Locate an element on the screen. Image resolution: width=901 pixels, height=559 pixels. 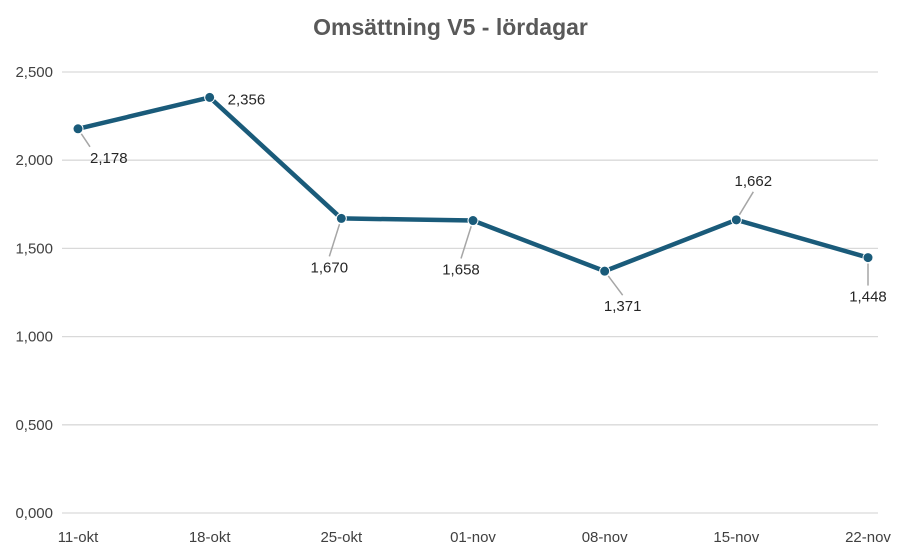
data-label: 2,178 is located at coordinates (109, 158).